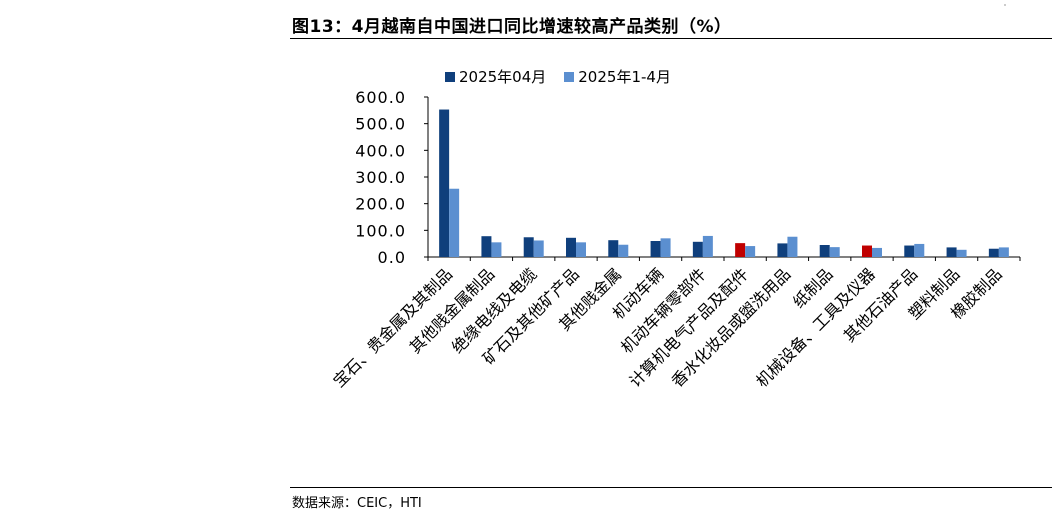 This screenshot has width=1057, height=514. I want to click on y-tick-label: 0.0, so click(392, 257).